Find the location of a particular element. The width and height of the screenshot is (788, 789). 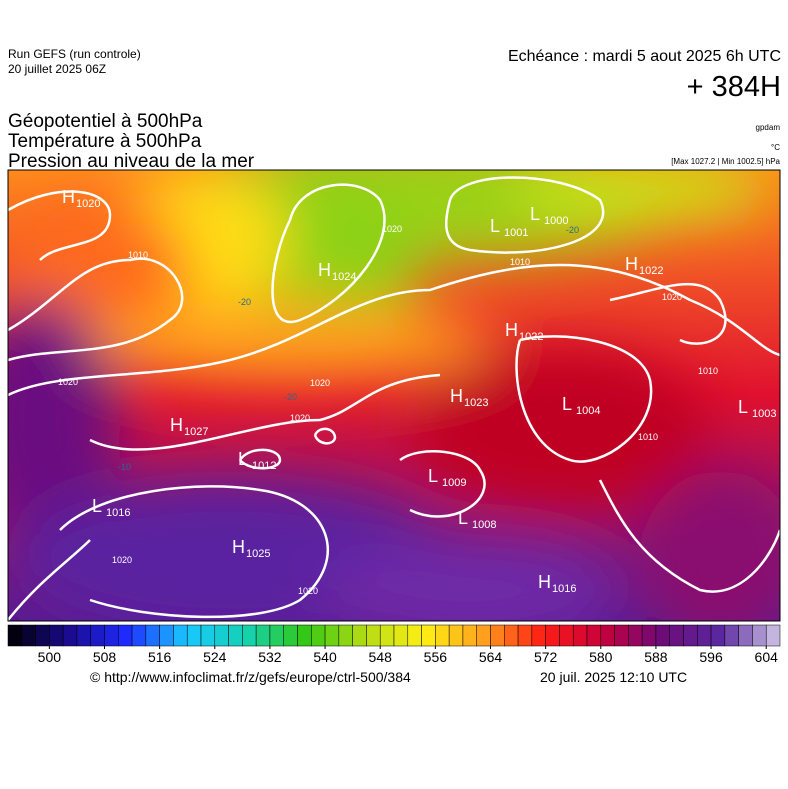

pressure-center-value: 1027 is located at coordinates (196, 432).